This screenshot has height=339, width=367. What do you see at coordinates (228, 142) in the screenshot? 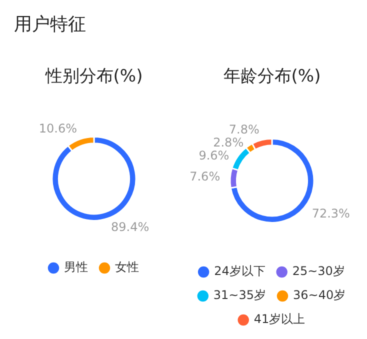
I see `data-label: 2.8%` at bounding box center [228, 142].